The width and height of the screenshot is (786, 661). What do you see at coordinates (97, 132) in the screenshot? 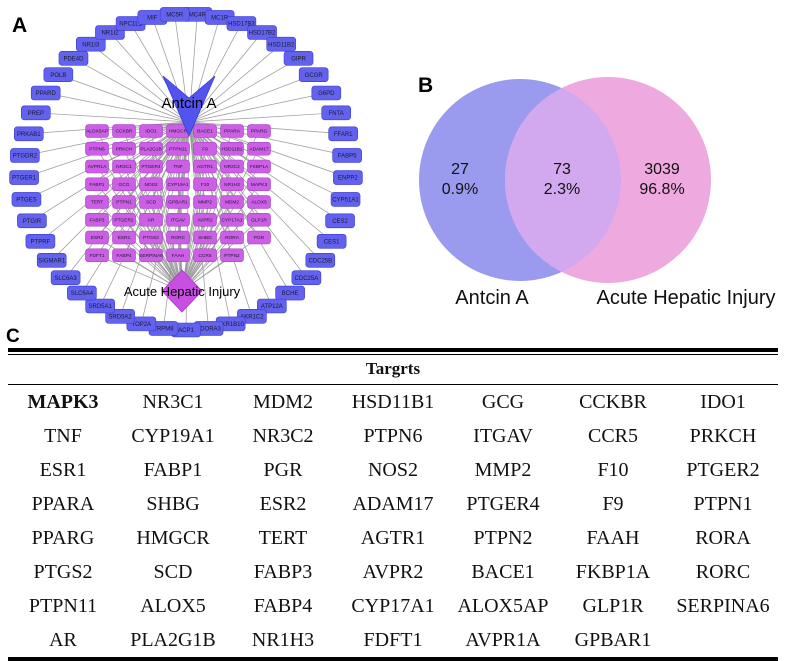
I see `node-label: ALOX5AP` at bounding box center [97, 132].